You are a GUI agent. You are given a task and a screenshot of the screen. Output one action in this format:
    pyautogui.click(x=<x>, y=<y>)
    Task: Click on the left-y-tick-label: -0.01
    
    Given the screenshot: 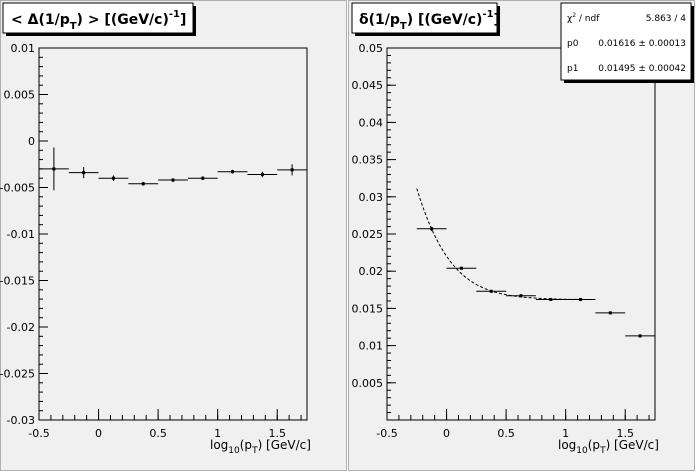 What is the action you would take?
    pyautogui.click(x=21, y=234)
    